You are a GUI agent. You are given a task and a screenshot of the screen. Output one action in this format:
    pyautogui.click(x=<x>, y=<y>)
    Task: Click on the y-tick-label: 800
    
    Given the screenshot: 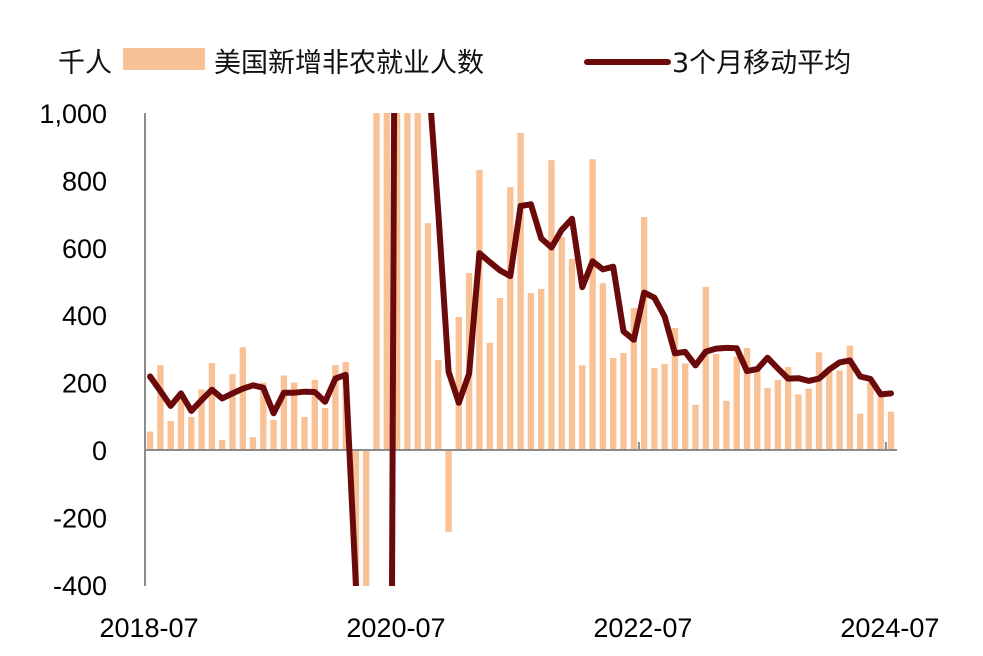 What is the action you would take?
    pyautogui.click(x=84, y=181)
    